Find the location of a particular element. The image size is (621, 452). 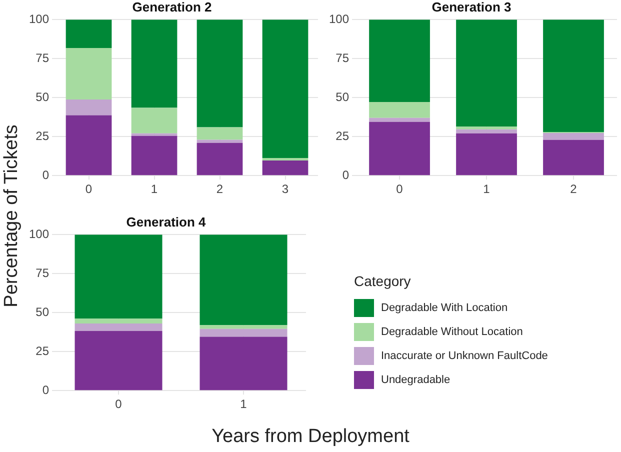

legend-label: Inaccurate or Unknown FaultCode is located at coordinates (464, 356).